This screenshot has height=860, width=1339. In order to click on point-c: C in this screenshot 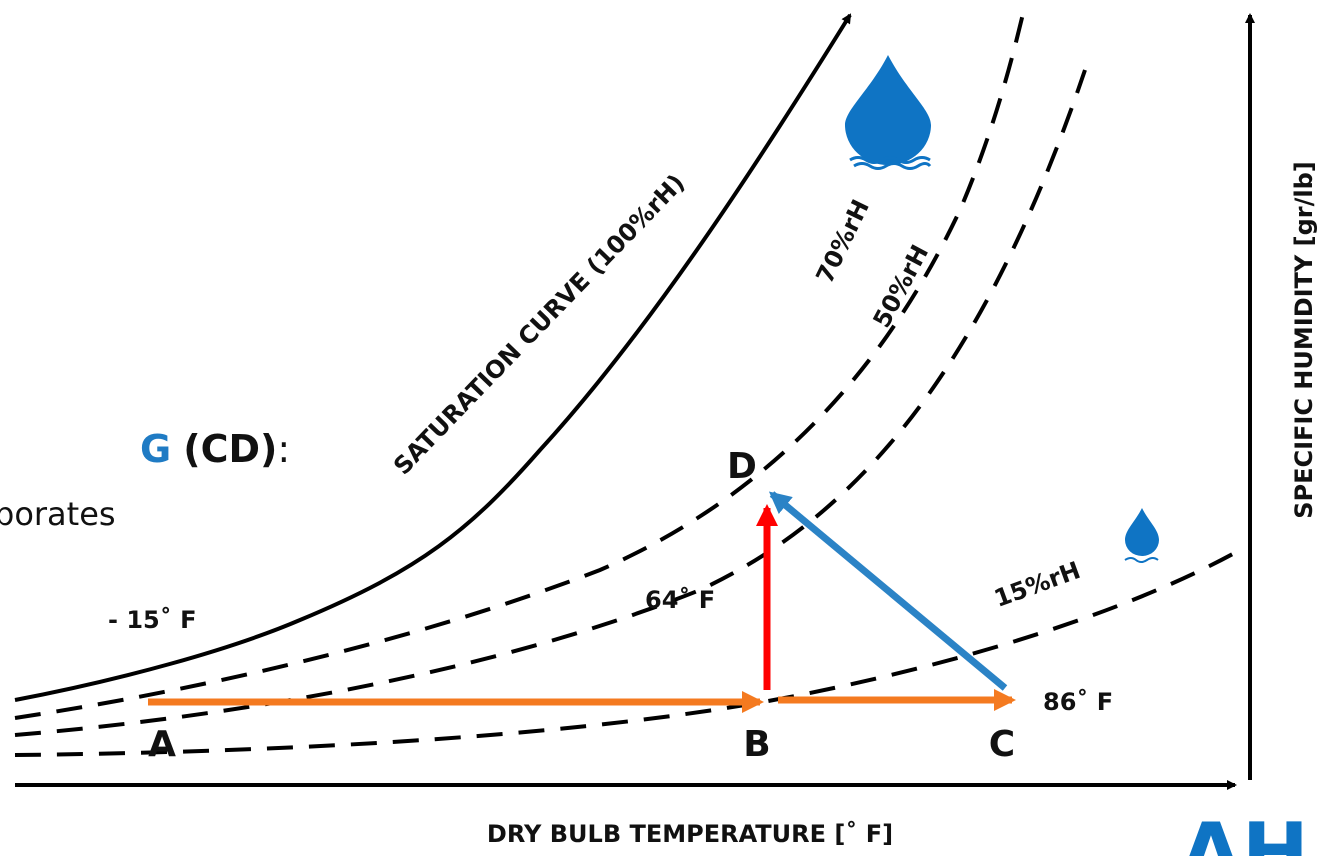, I will do `click(1002, 744)`.